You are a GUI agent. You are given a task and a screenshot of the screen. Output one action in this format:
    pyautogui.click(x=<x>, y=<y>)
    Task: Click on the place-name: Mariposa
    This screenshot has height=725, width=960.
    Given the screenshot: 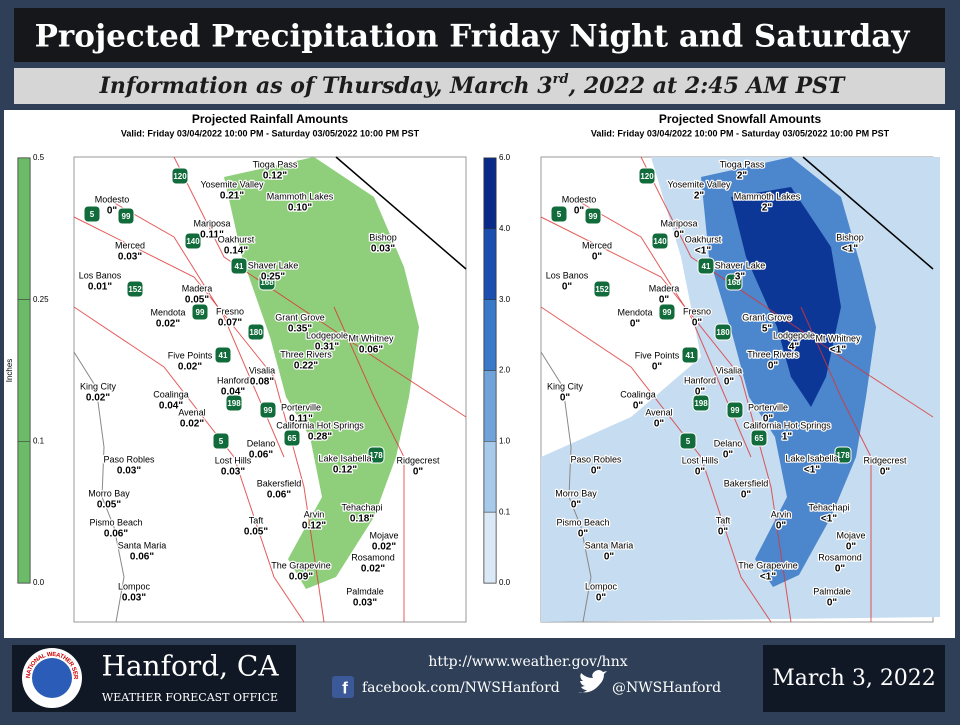 What is the action you would take?
    pyautogui.click(x=678, y=223)
    